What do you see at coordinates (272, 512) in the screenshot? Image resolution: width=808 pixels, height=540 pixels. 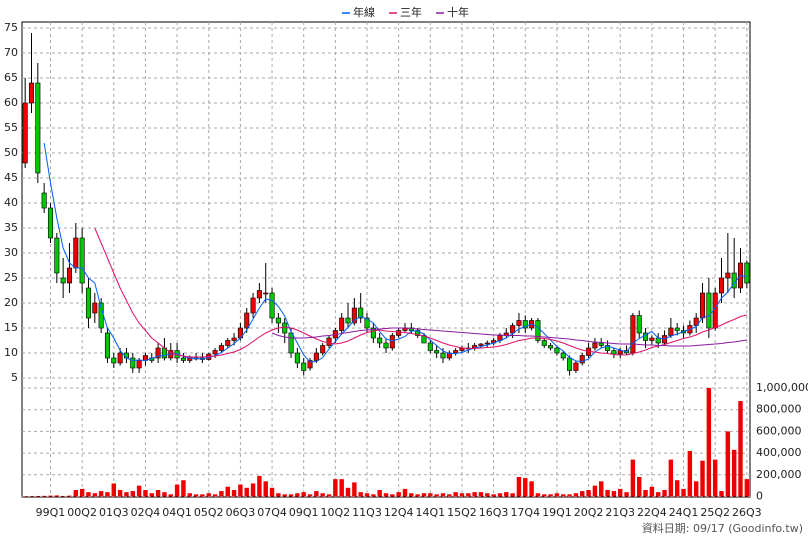 I see `x-tick-label: 07Q4` at bounding box center [272, 512].